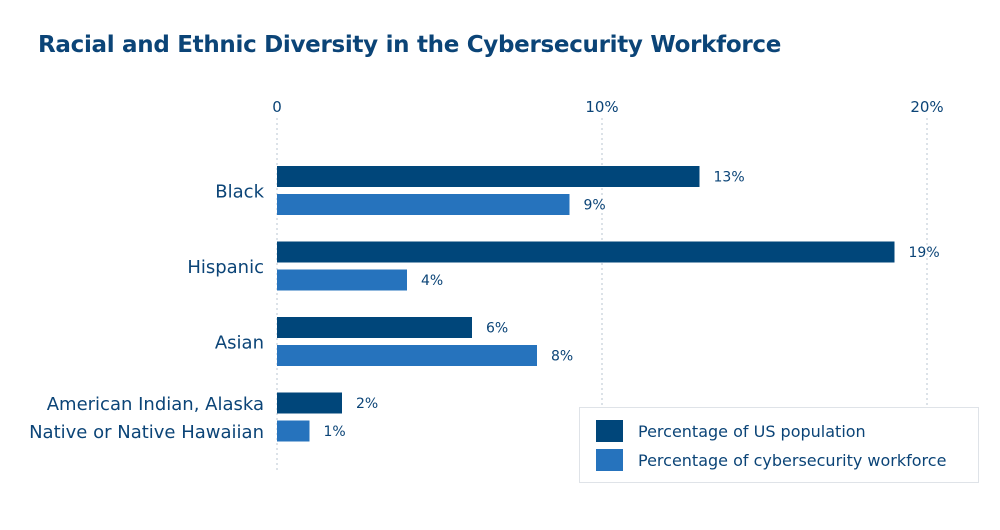 The image size is (1000, 530). What do you see at coordinates (277, 107) in the screenshot?
I see `x-tick-label: 0` at bounding box center [277, 107].